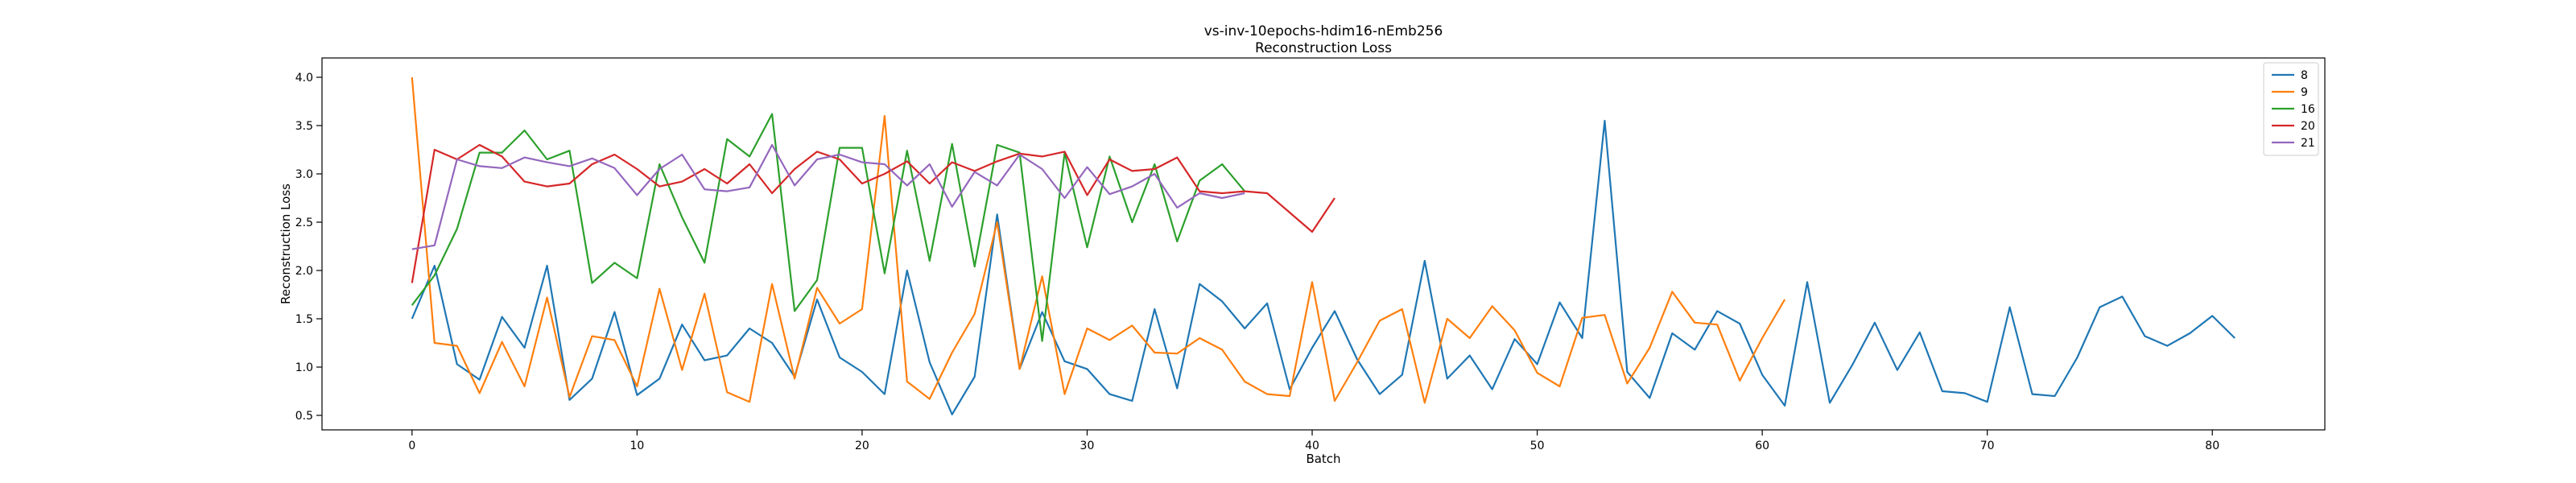 The height and width of the screenshot is (483, 2576). What do you see at coordinates (304, 174) in the screenshot?
I see `y-tick-label: 3.0` at bounding box center [304, 174].